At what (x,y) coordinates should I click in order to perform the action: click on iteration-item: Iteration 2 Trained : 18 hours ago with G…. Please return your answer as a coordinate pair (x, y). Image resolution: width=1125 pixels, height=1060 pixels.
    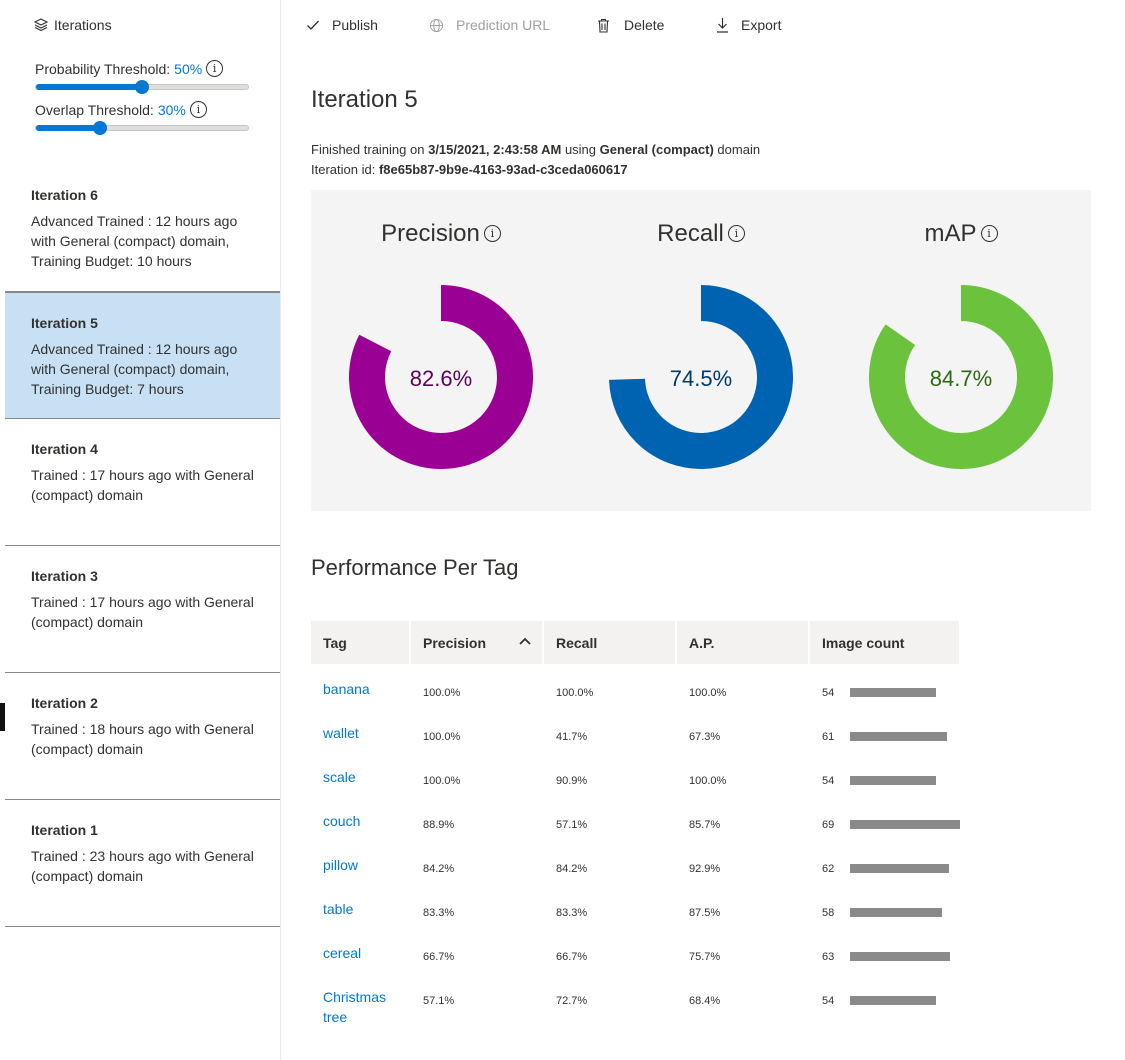
    Looking at the image, I should click on (142, 736).